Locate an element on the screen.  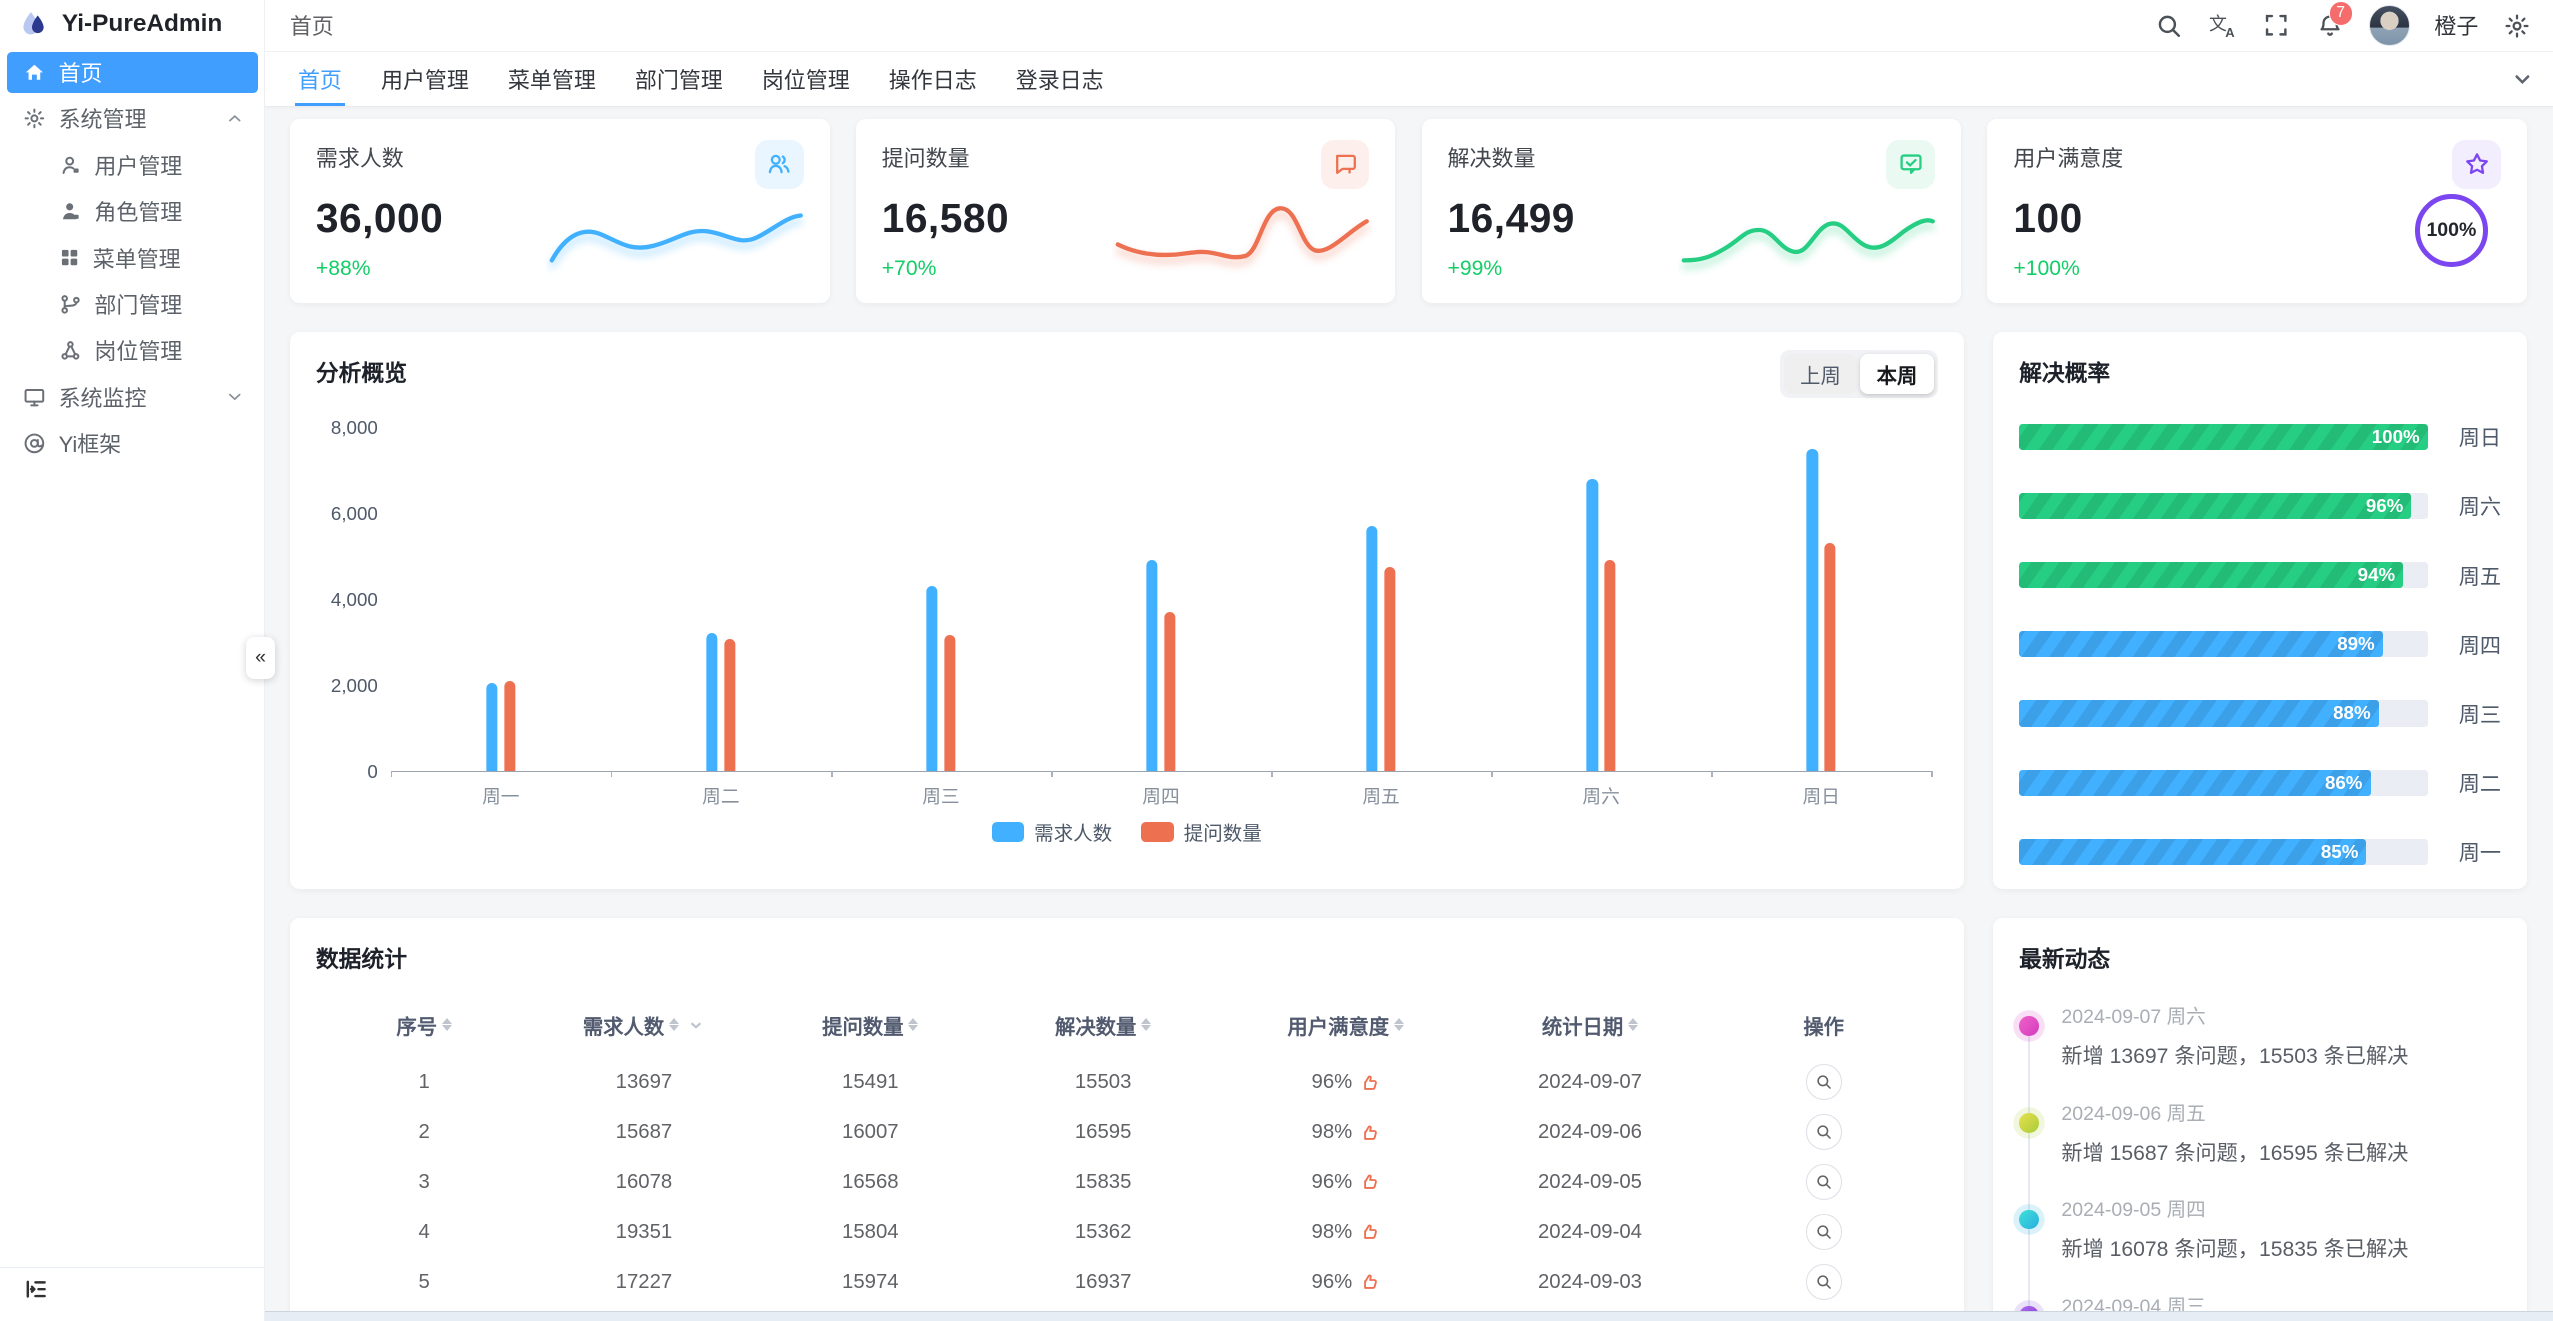
column-header-0: 序号 is located at coordinates (424, 1025).